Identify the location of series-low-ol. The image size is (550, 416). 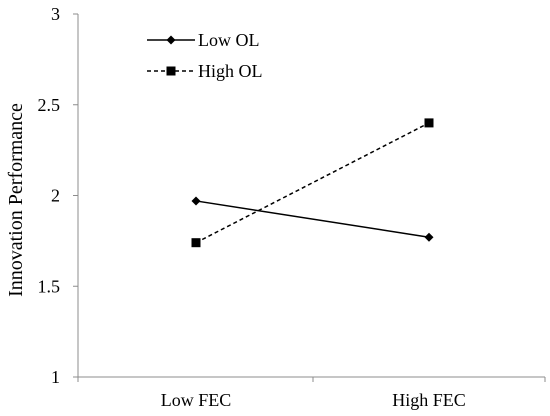
(312, 219).